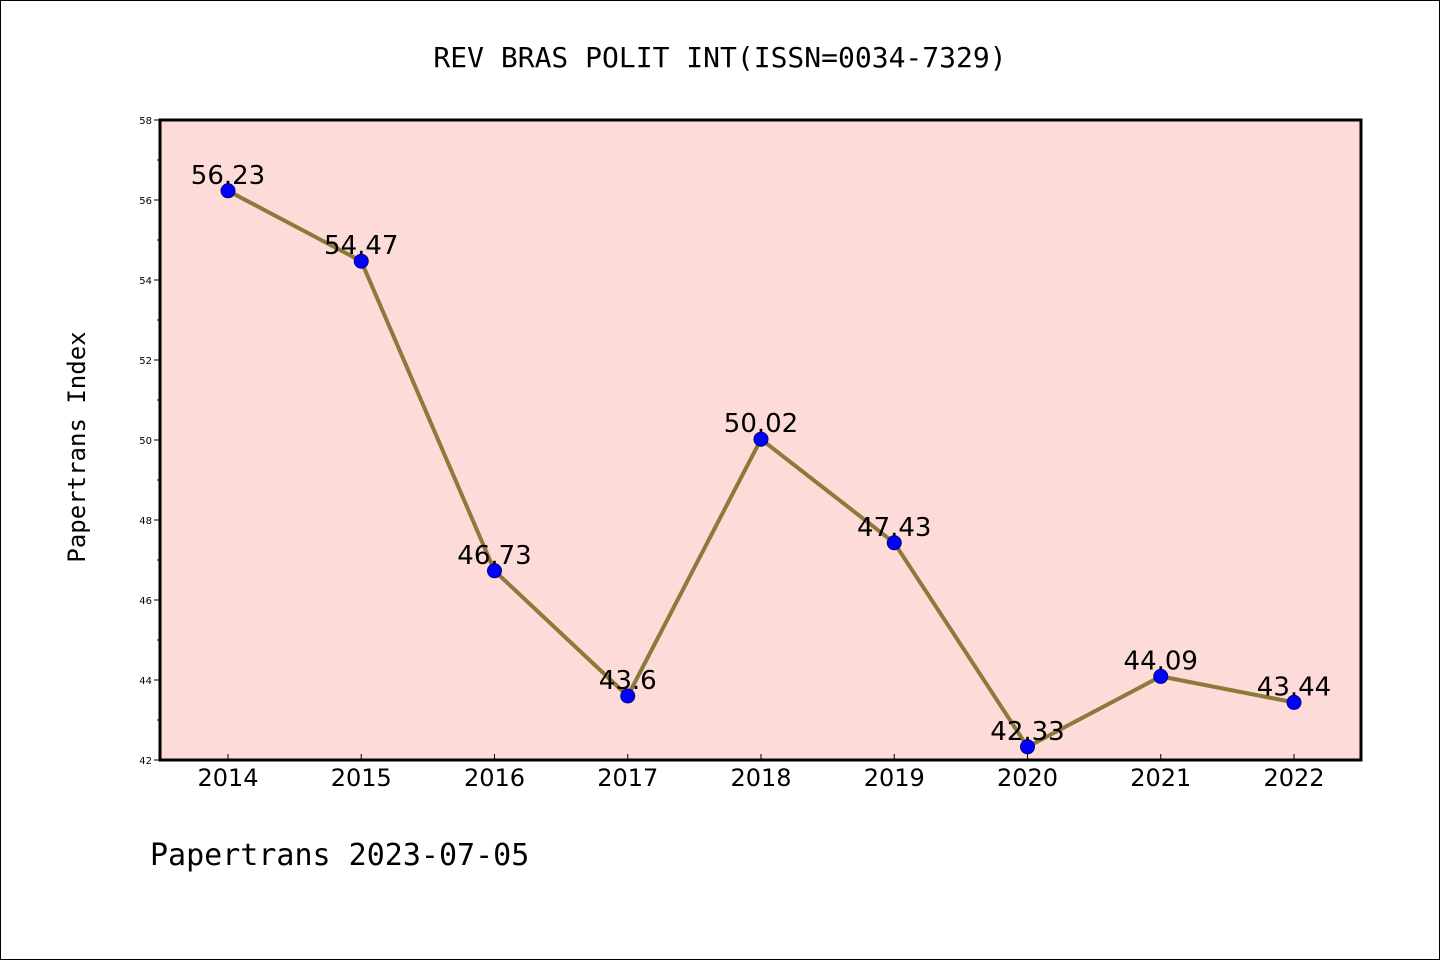 This screenshot has width=1440, height=960. I want to click on x-axis: 2014 2015 2016 2017 2018 2019 2020 2021 2022, so click(761, 773).